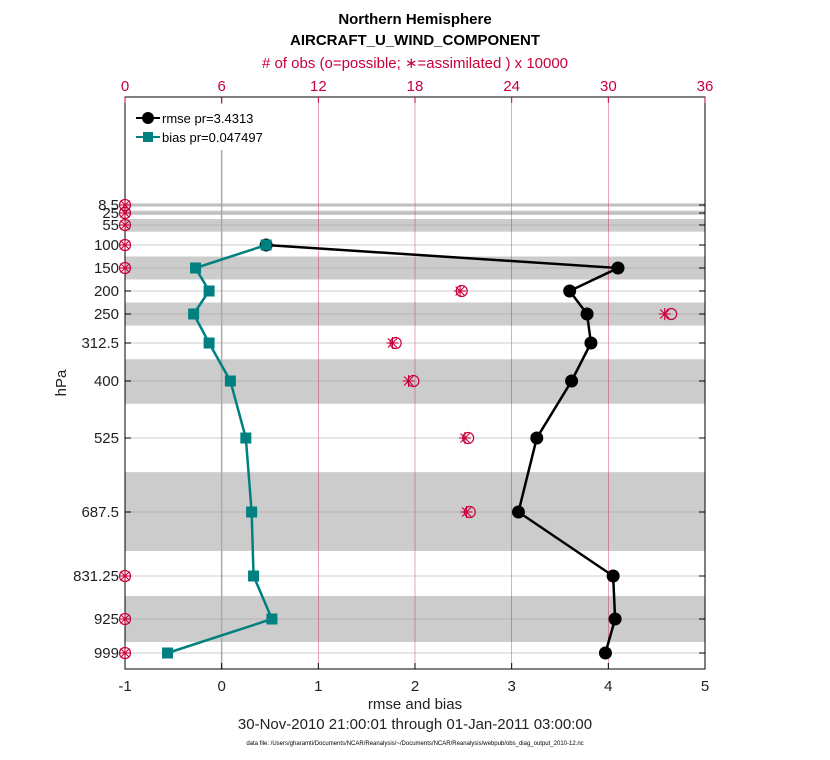 This screenshot has width=830, height=760. What do you see at coordinates (96, 576) in the screenshot?
I see `y-tick-label-11: 831.25` at bounding box center [96, 576].